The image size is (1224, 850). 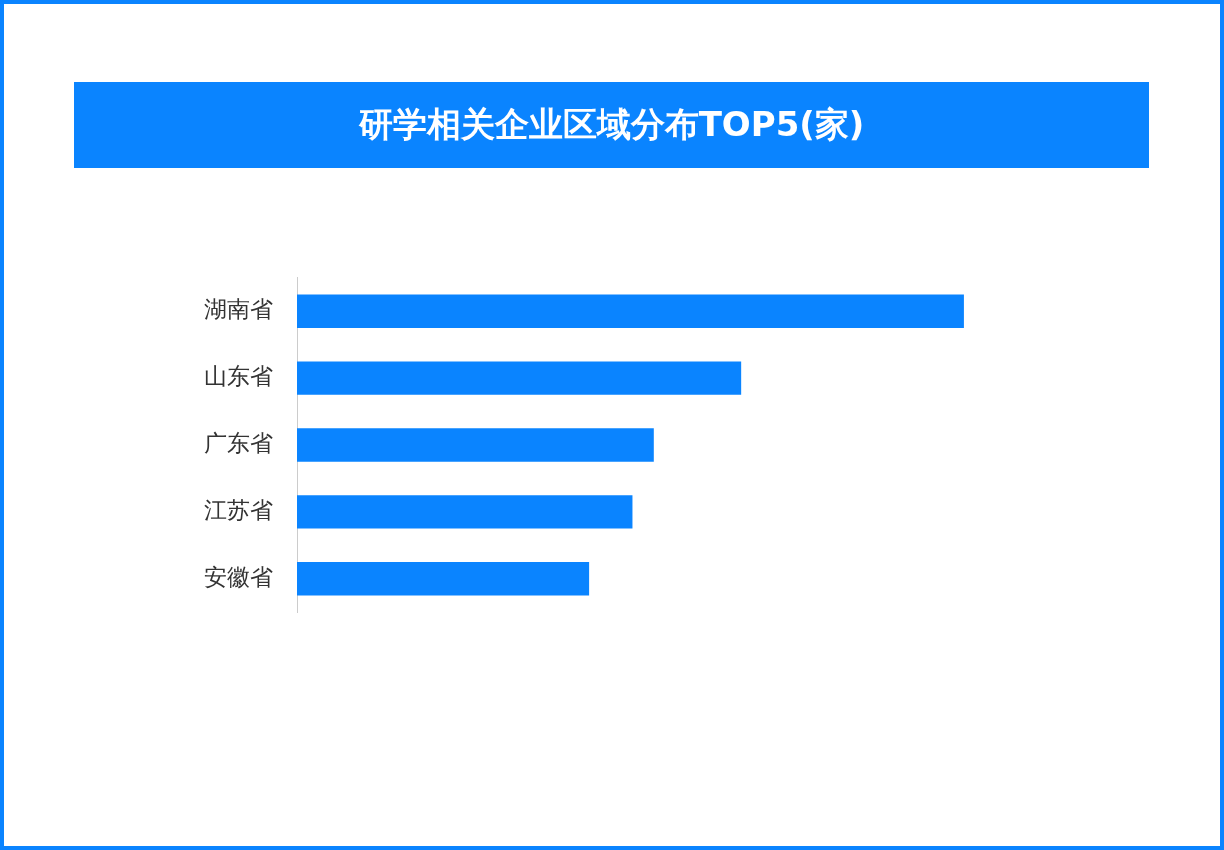 What do you see at coordinates (238, 442) in the screenshot?
I see `y-tick-label: 广东省` at bounding box center [238, 442].